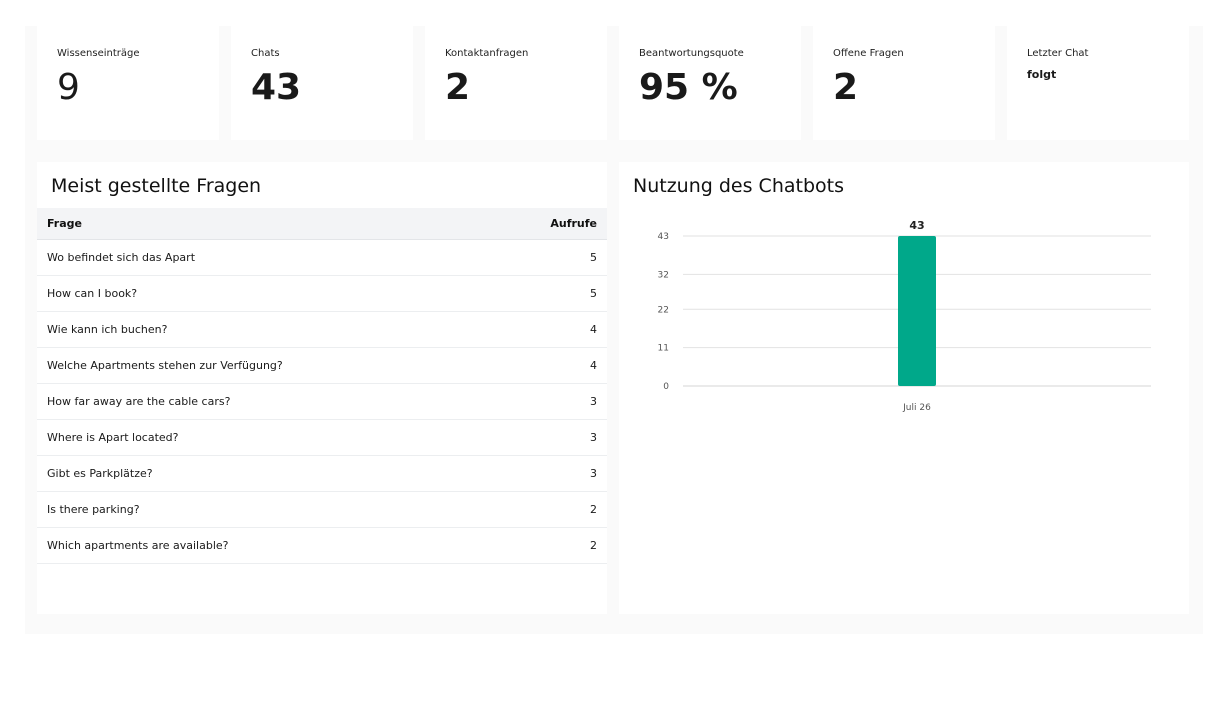  I want to click on usage-chart: 0 11 22 32 43 43 Juli 26, so click(904, 316).